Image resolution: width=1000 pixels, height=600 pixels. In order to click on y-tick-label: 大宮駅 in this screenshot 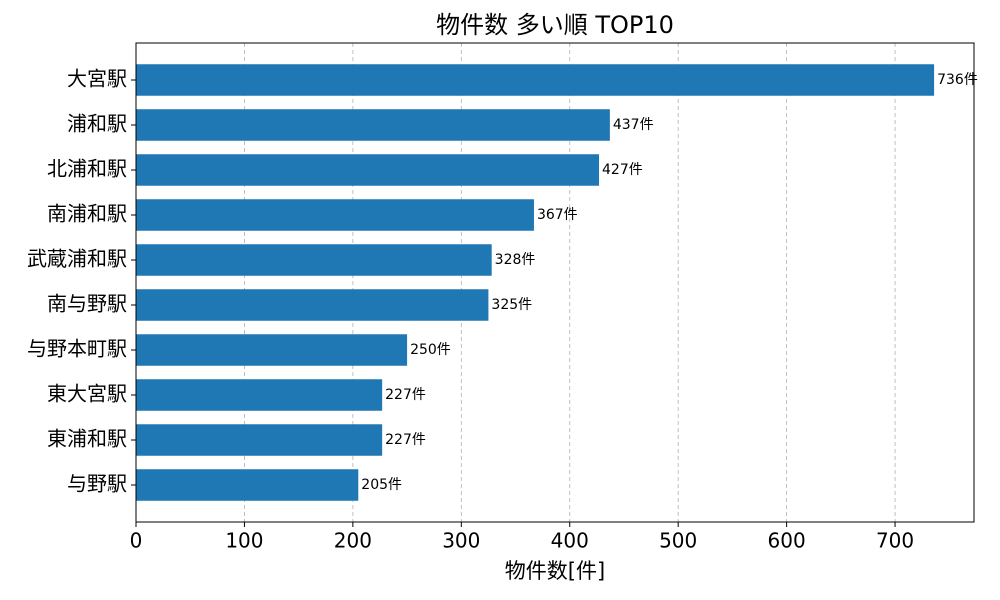, I will do `click(97, 78)`.